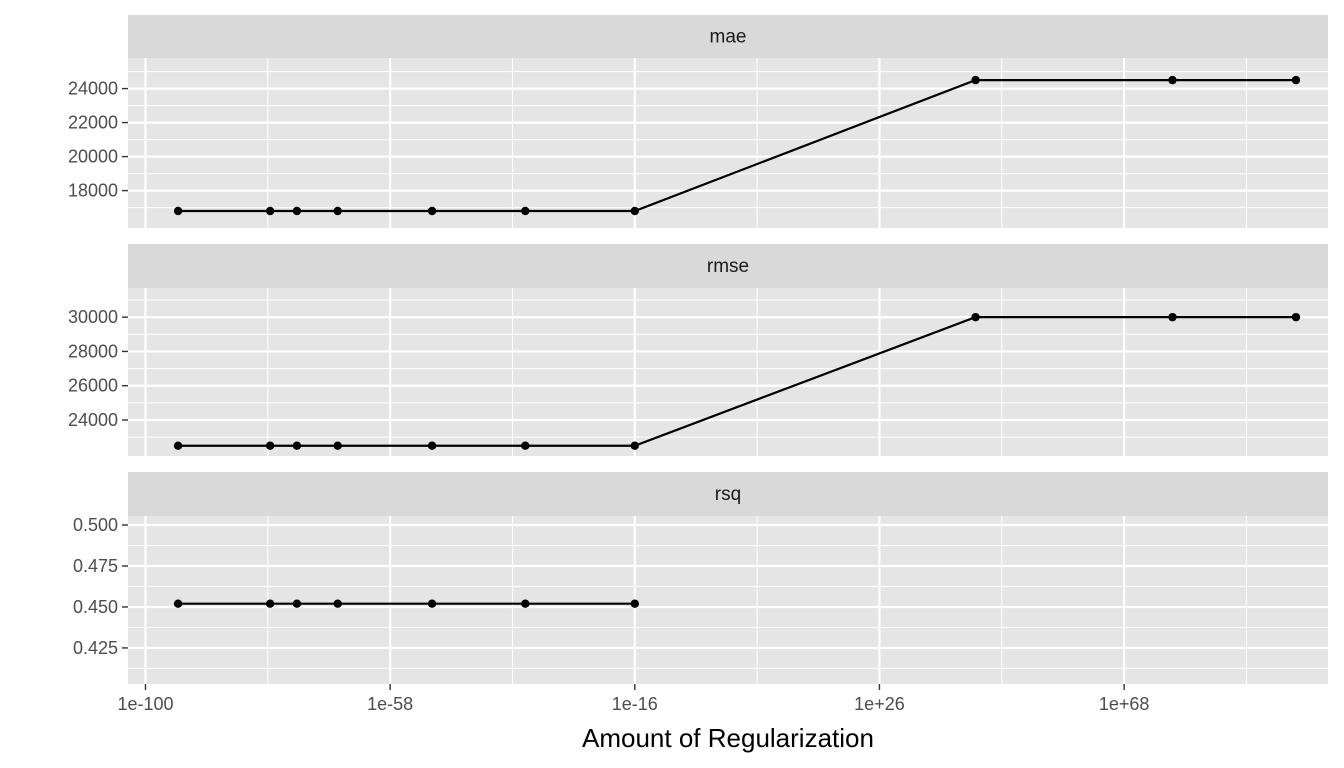 This screenshot has height=768, width=1344. Describe the element at coordinates (145, 704) in the screenshot. I see `x-tick-label: 1e-100` at that location.